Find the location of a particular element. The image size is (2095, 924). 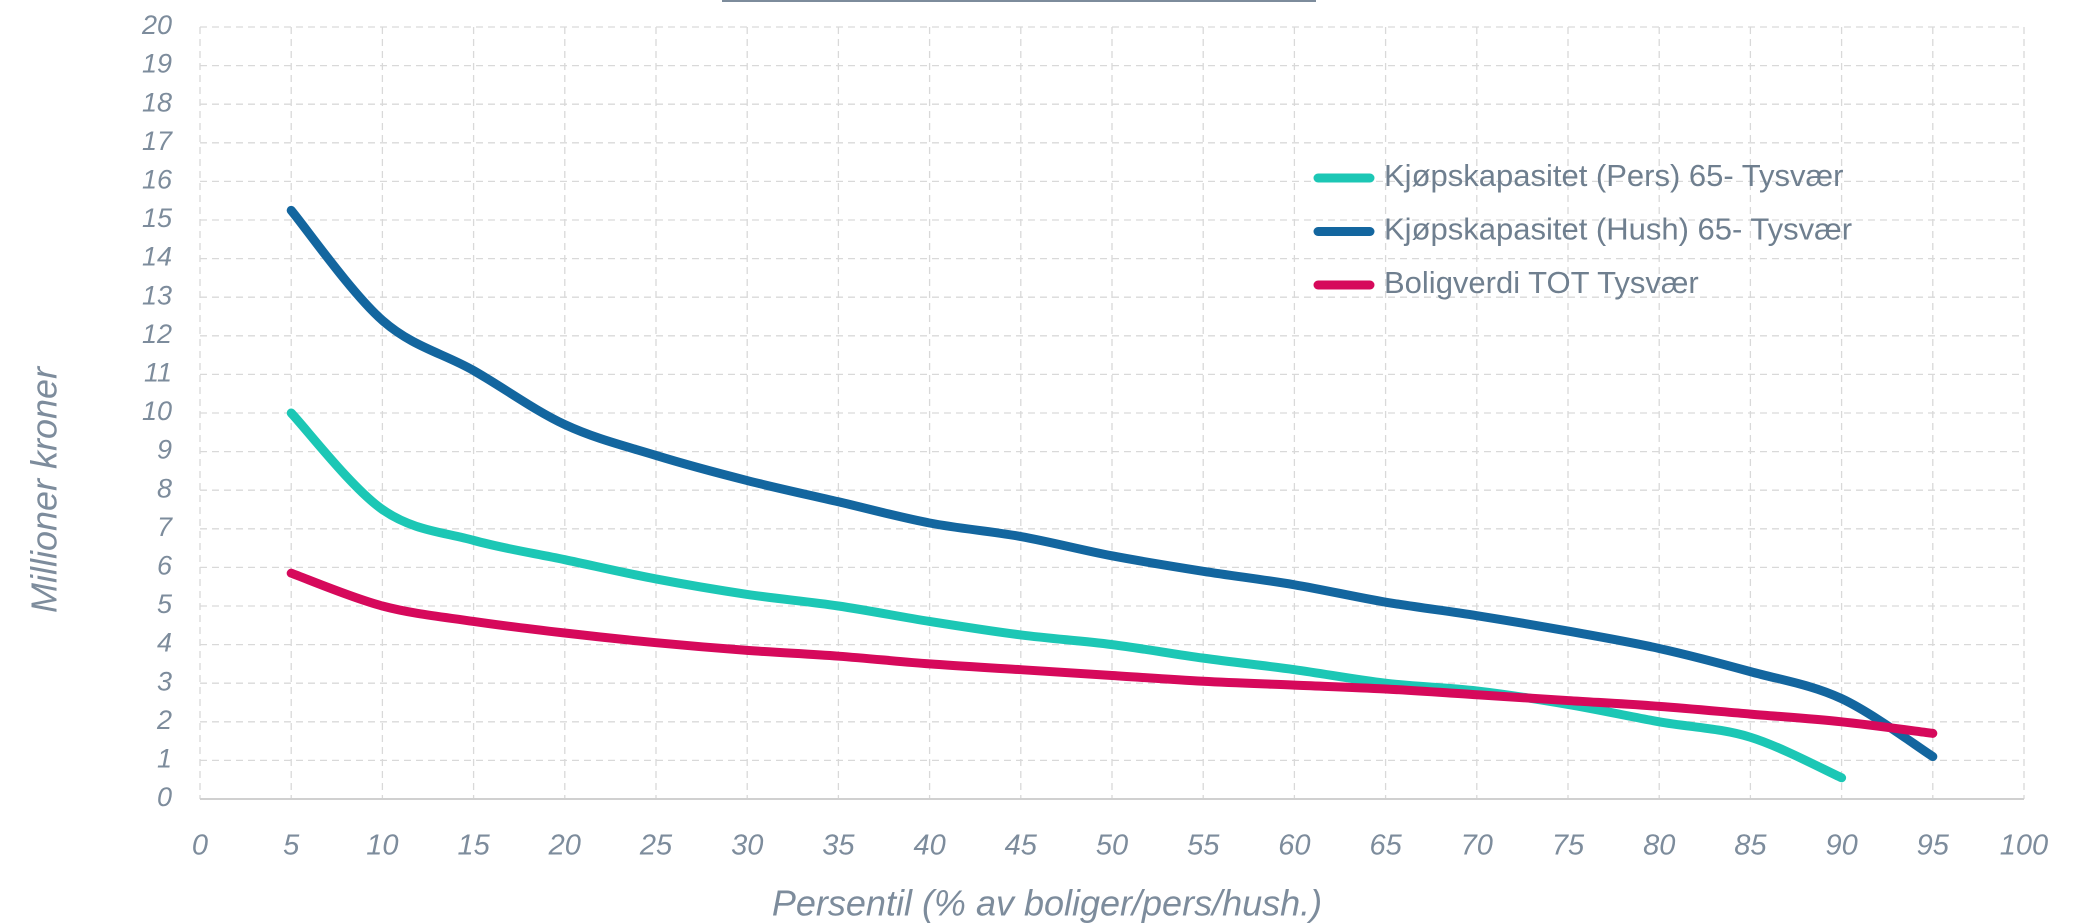

x-tick-label: 95 is located at coordinates (1933, 846).